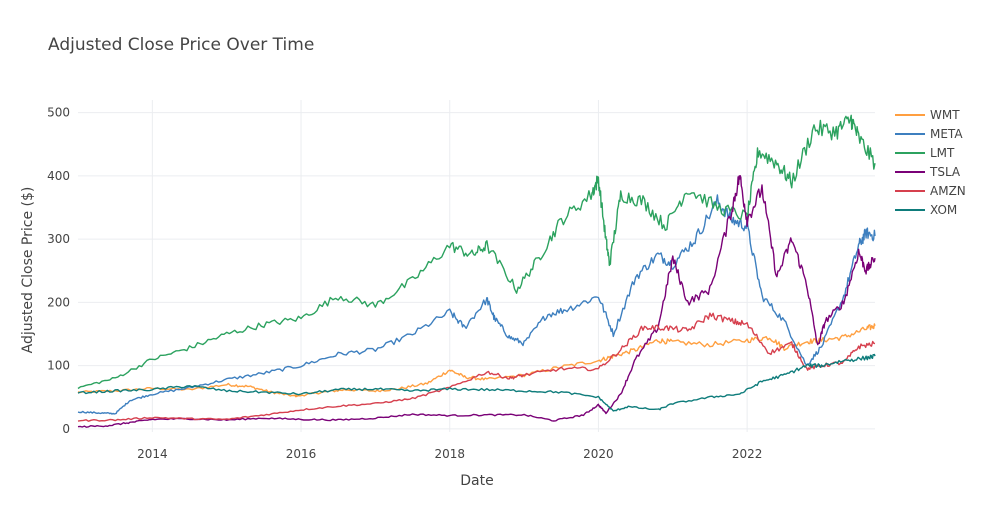  Describe the element at coordinates (66, 429) in the screenshot. I see `y-tick-label: 0` at that location.